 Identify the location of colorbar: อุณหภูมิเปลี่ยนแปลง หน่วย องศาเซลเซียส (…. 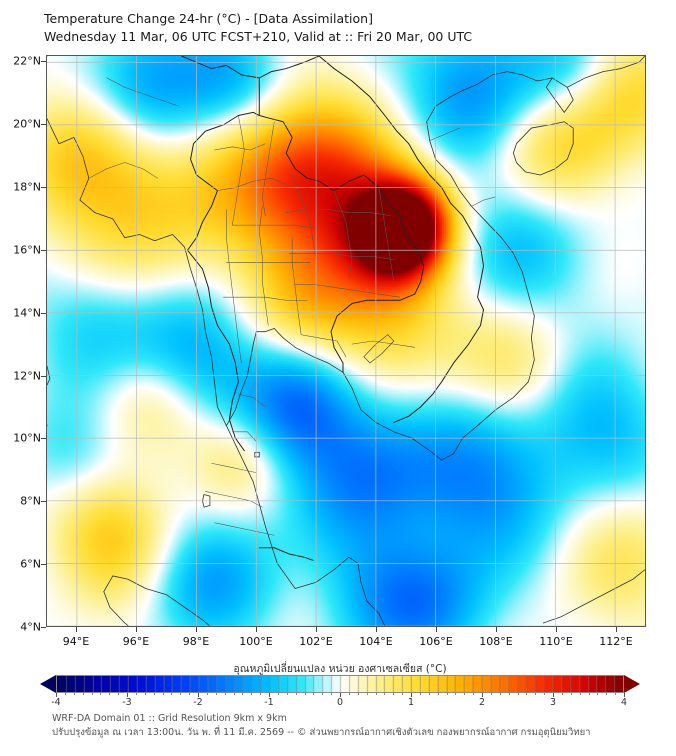
(340, 684).